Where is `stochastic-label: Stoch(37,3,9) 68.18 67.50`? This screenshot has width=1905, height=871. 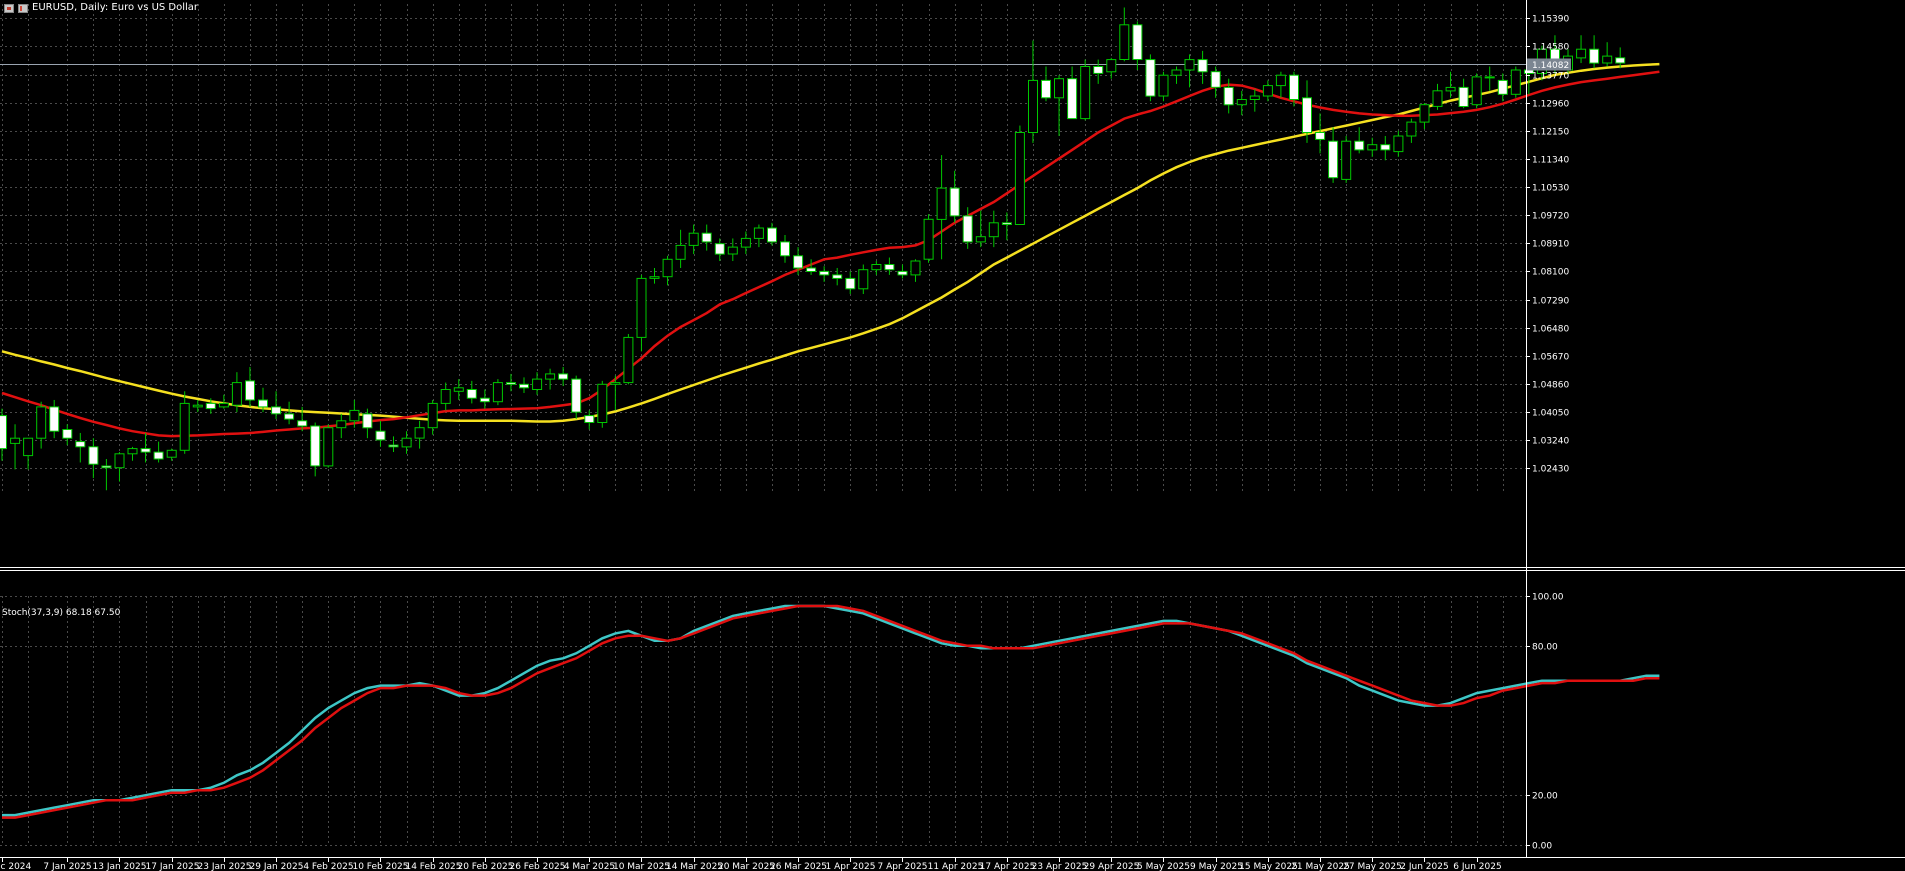 stochastic-label: Stoch(37,3,9) 68.18 67.50 is located at coordinates (61, 613).